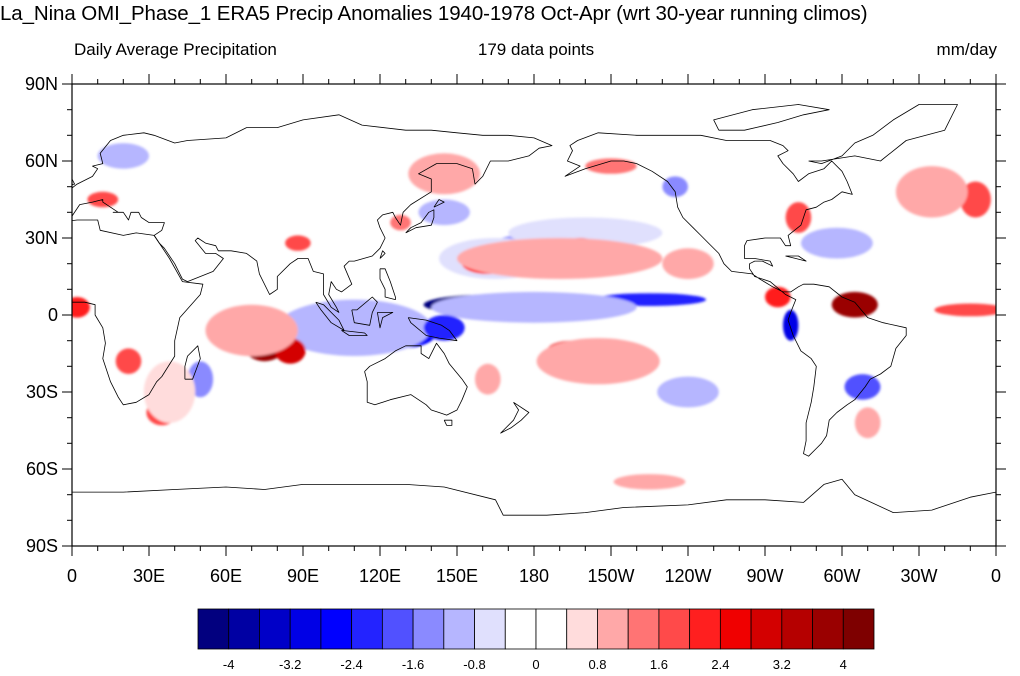  I want to click on lat-tick-label: 30S, so click(42, 392).